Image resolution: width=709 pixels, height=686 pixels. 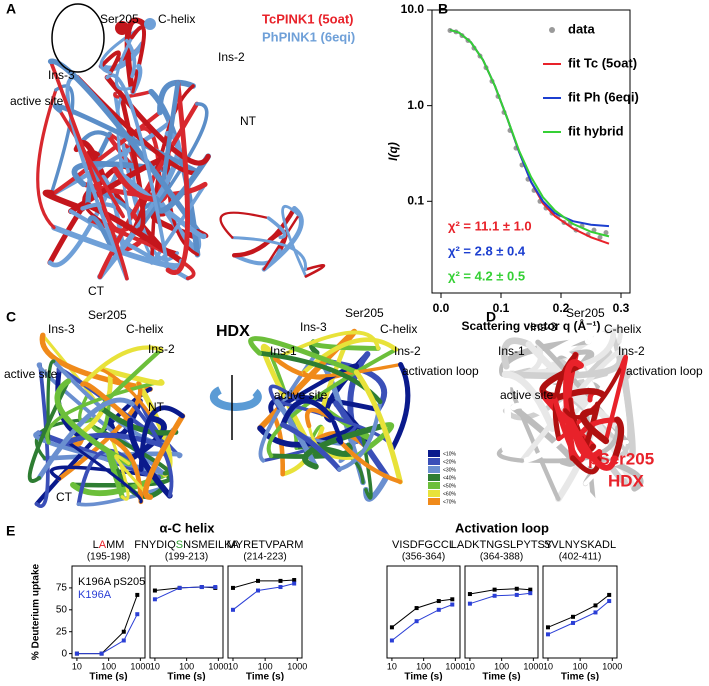 What do you see at coordinates (103, 545) in the screenshot?
I see `title-part: A` at bounding box center [103, 545].